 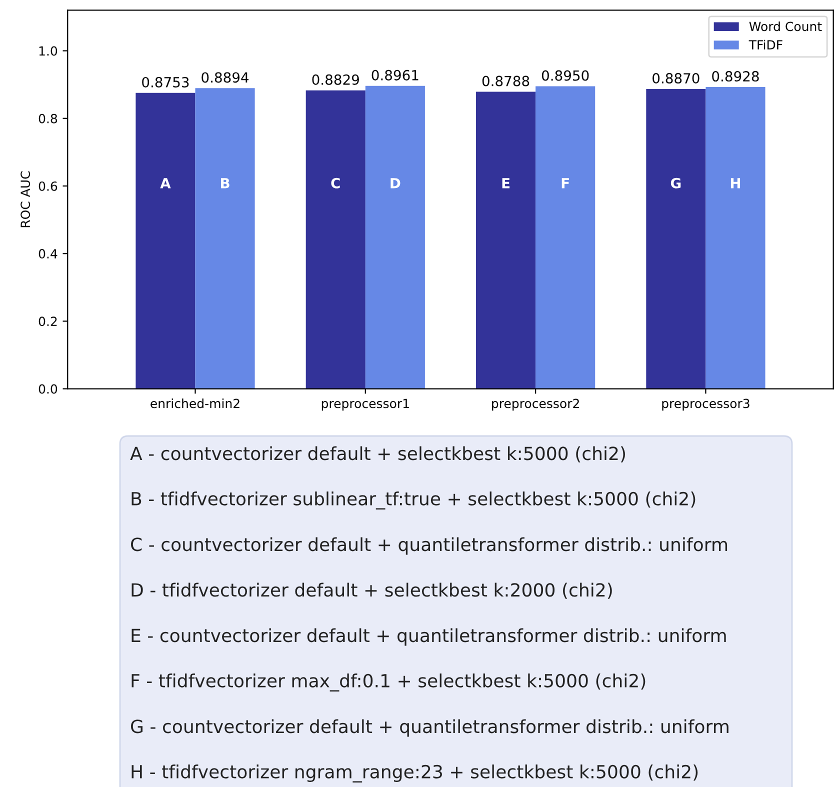 I want to click on text: B - tfidfvectorizer sublinear_tf:true + selectkbest k:5000 (chi2), so click(x=414, y=501).